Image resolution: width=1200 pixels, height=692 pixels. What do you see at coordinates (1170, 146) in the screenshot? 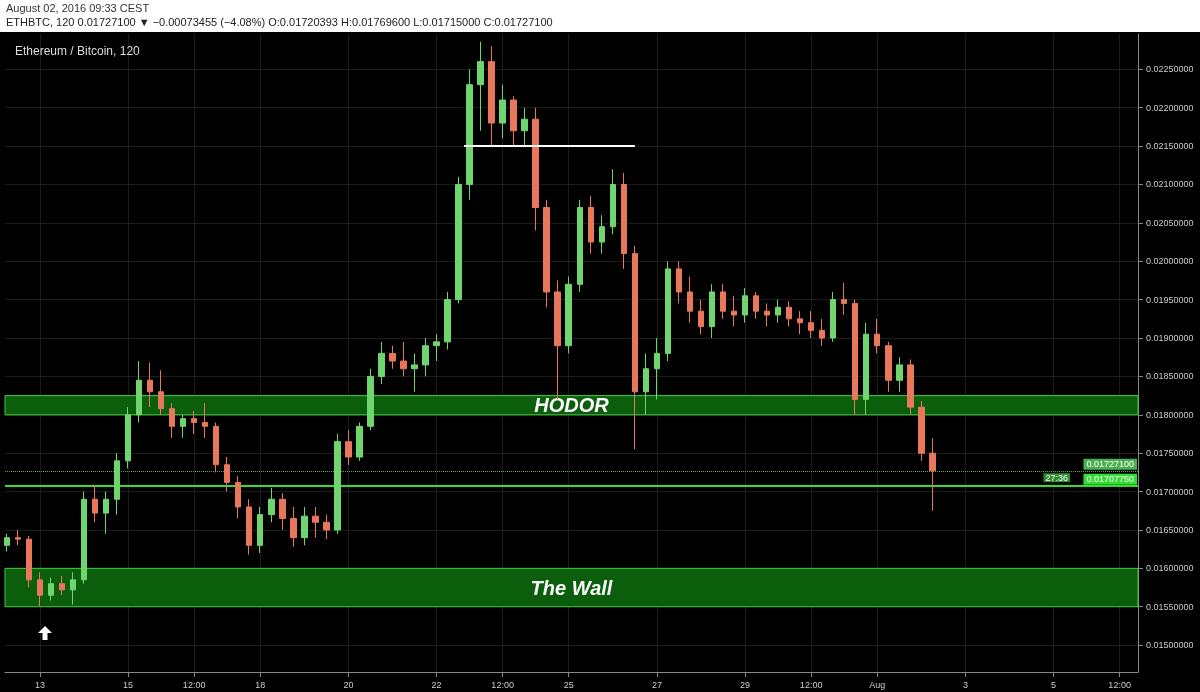
I see `y-tick-label: 0.02150000` at bounding box center [1170, 146].